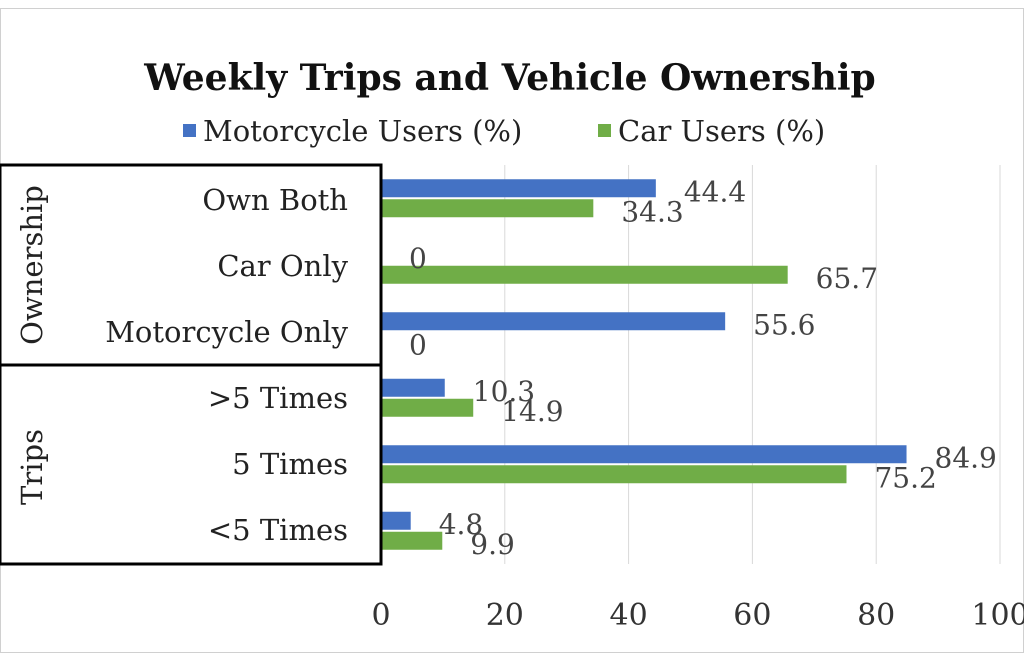 Image resolution: width=1024 pixels, height=657 pixels. I want to click on data-label-motorcycle: 84.9, so click(966, 457).